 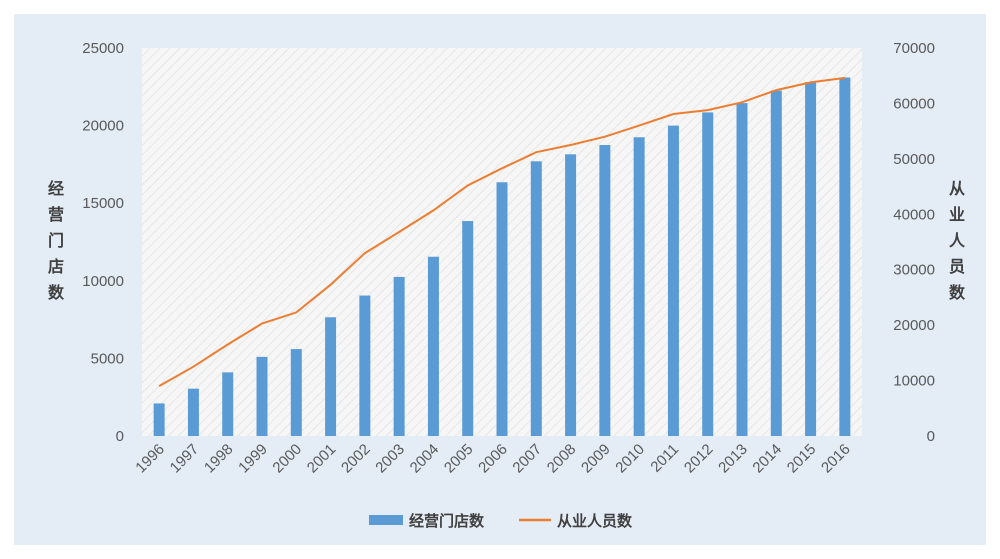 What do you see at coordinates (356, 459) in the screenshot?
I see `x-tick-label: 2002` at bounding box center [356, 459].